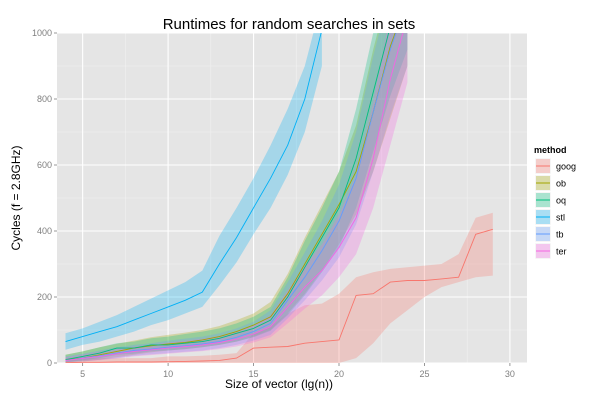 Image resolution: width=600 pixels, height=400 pixels. I want to click on x-tick-label: 5, so click(82, 374).